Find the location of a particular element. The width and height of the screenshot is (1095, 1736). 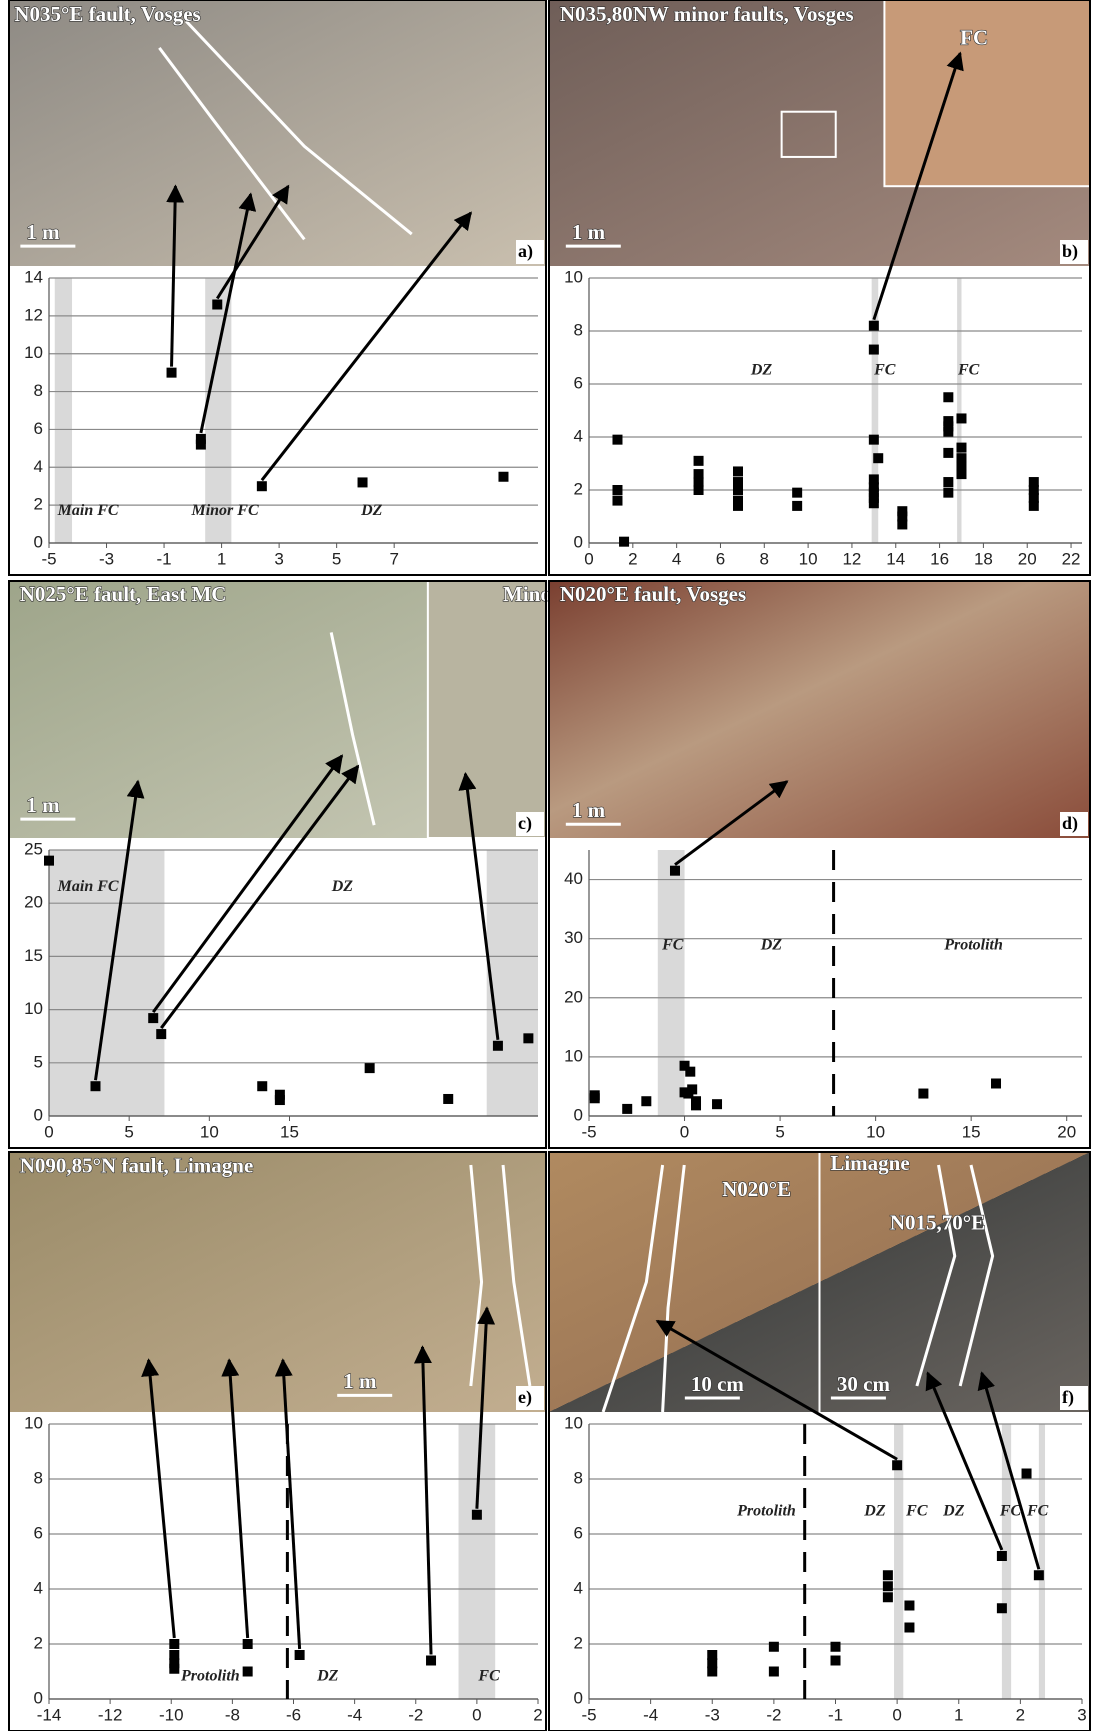

photo-title: Limagne is located at coordinates (869, 1163).